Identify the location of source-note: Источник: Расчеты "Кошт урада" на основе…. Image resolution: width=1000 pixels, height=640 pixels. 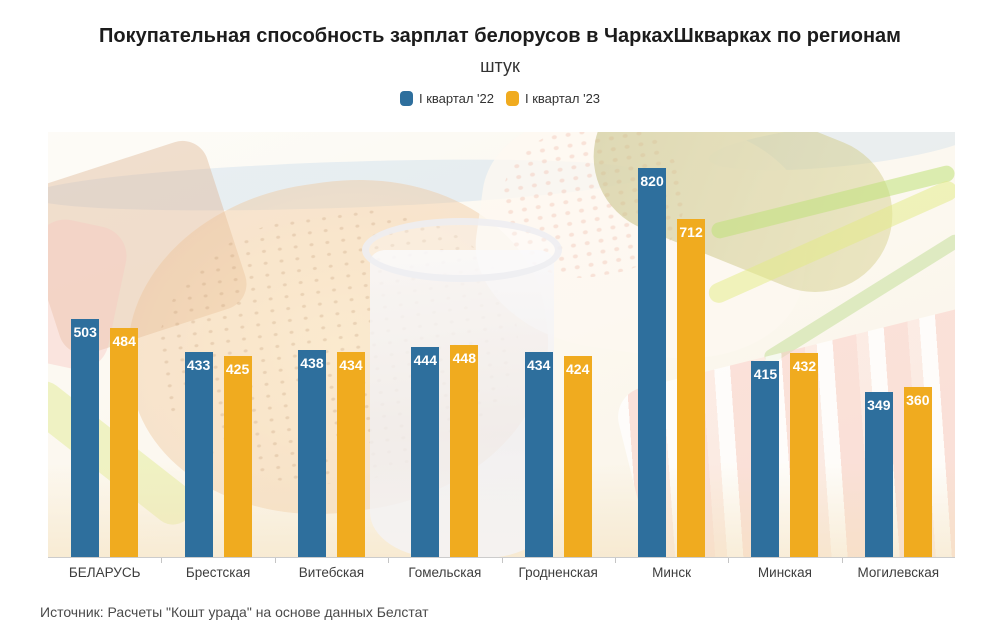
(234, 612).